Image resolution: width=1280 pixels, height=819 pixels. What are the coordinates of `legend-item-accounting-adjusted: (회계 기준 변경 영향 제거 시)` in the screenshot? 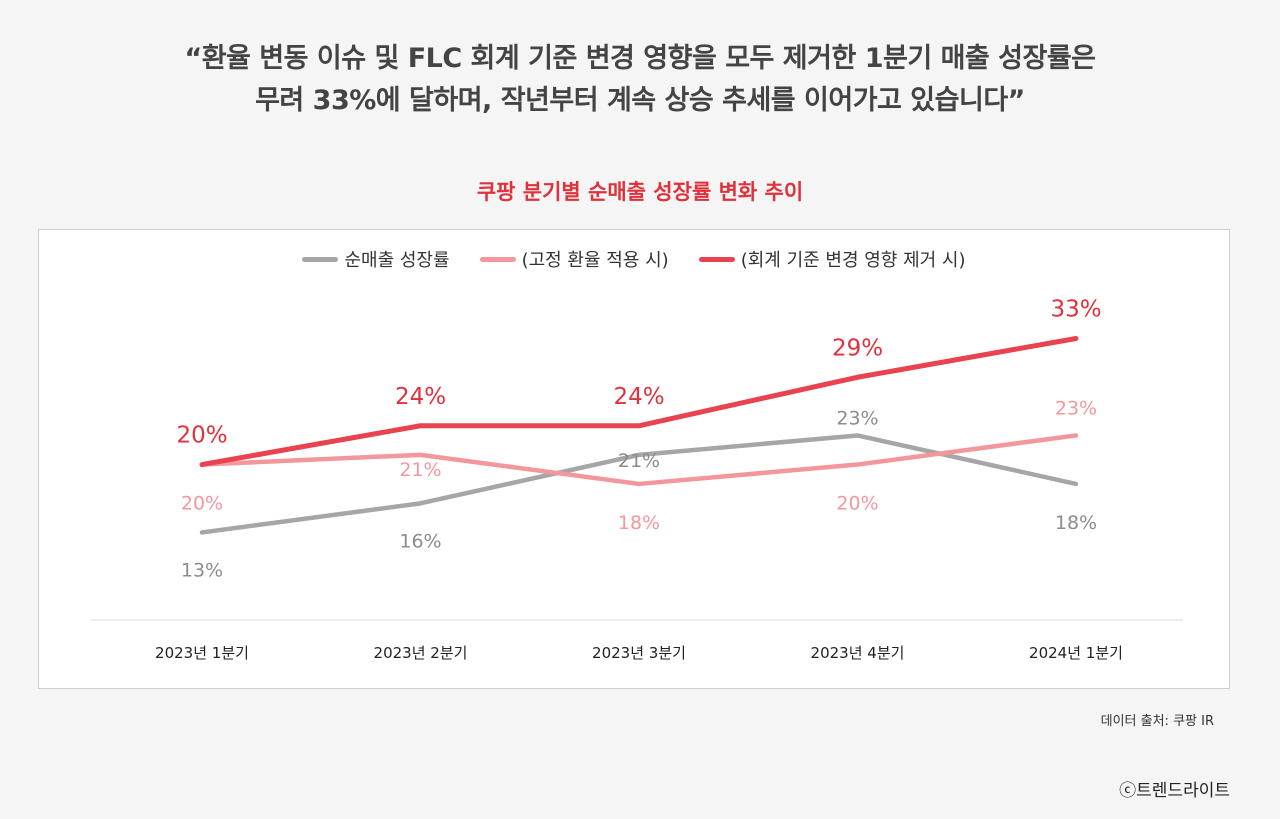 It's located at (832, 259).